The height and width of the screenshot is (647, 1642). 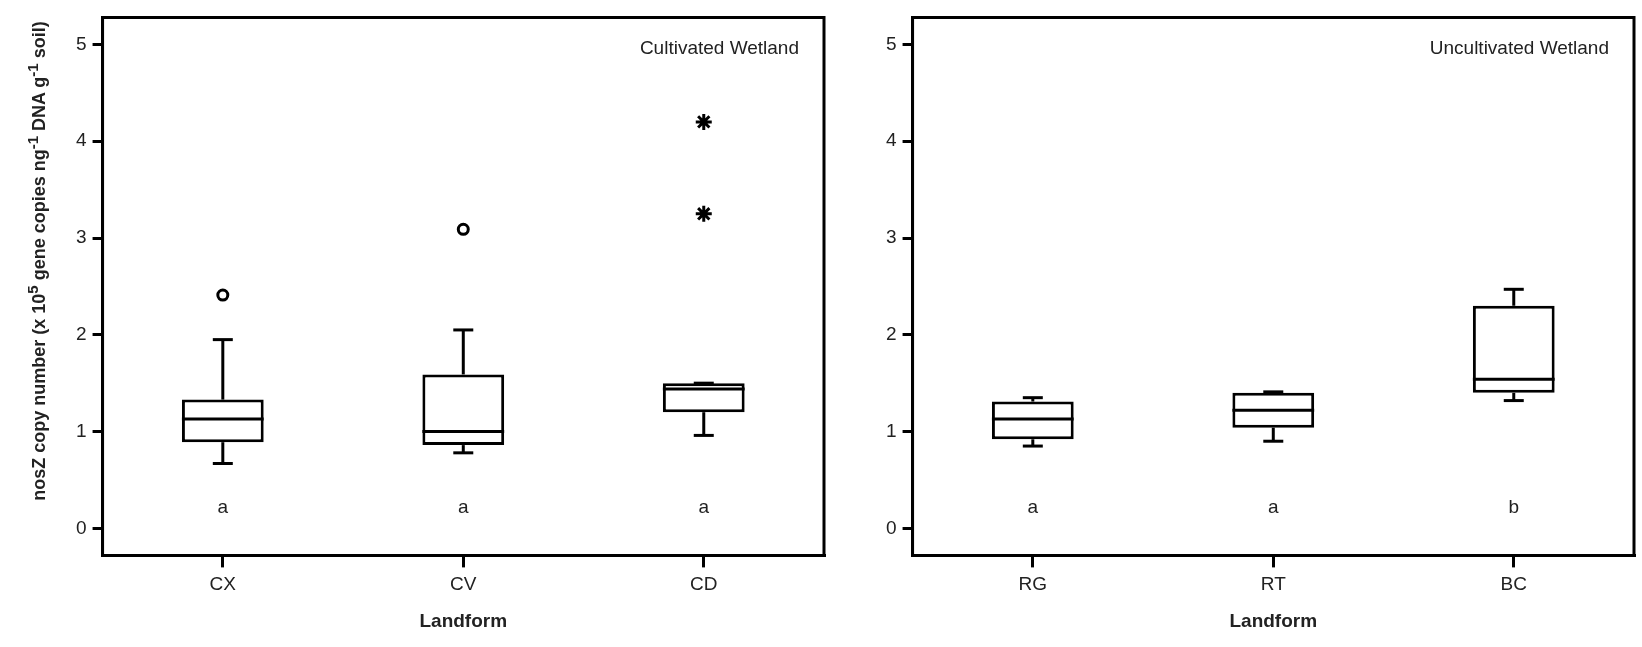 What do you see at coordinates (1273, 584) in the screenshot?
I see `x-tick-label: RT` at bounding box center [1273, 584].